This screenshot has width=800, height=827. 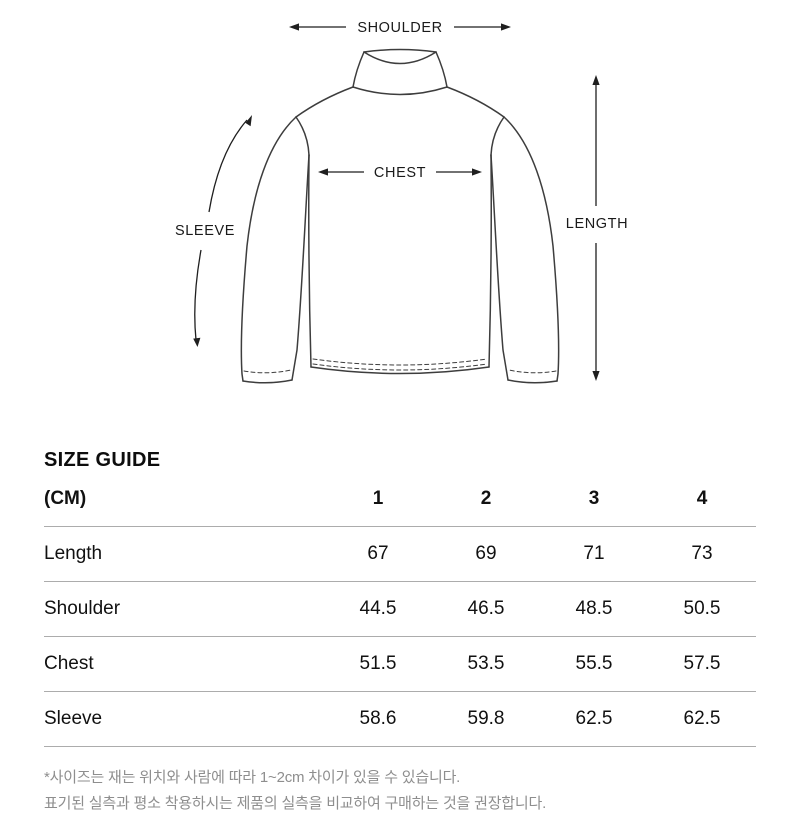 What do you see at coordinates (378, 498) in the screenshot?
I see `size-column-1: 1` at bounding box center [378, 498].